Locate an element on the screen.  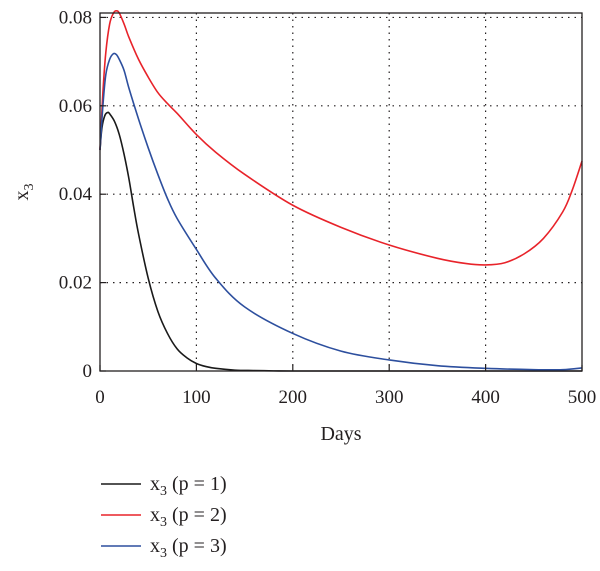
x-tick-label: 500 is located at coordinates (582, 397).